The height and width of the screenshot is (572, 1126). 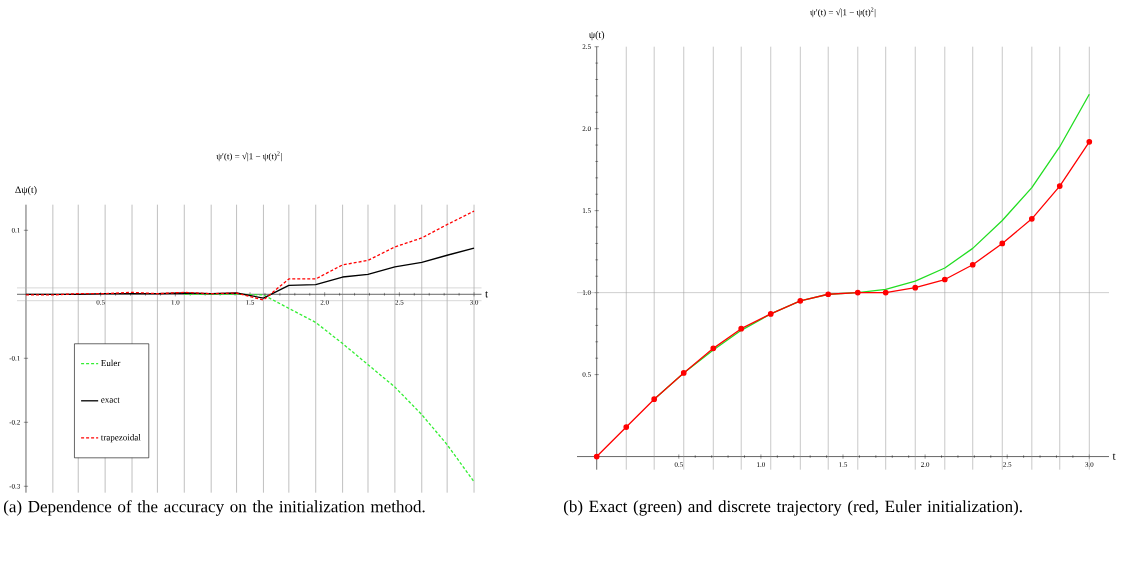 I want to click on line-series, so click(x=250, y=255).